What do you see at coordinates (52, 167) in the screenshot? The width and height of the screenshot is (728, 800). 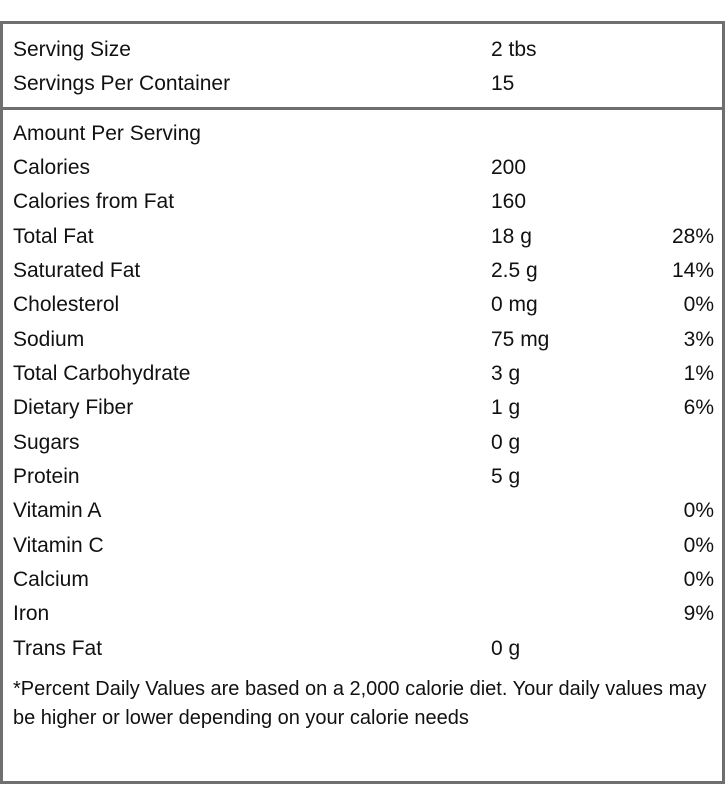 I see `nutrient-label: Calories` at bounding box center [52, 167].